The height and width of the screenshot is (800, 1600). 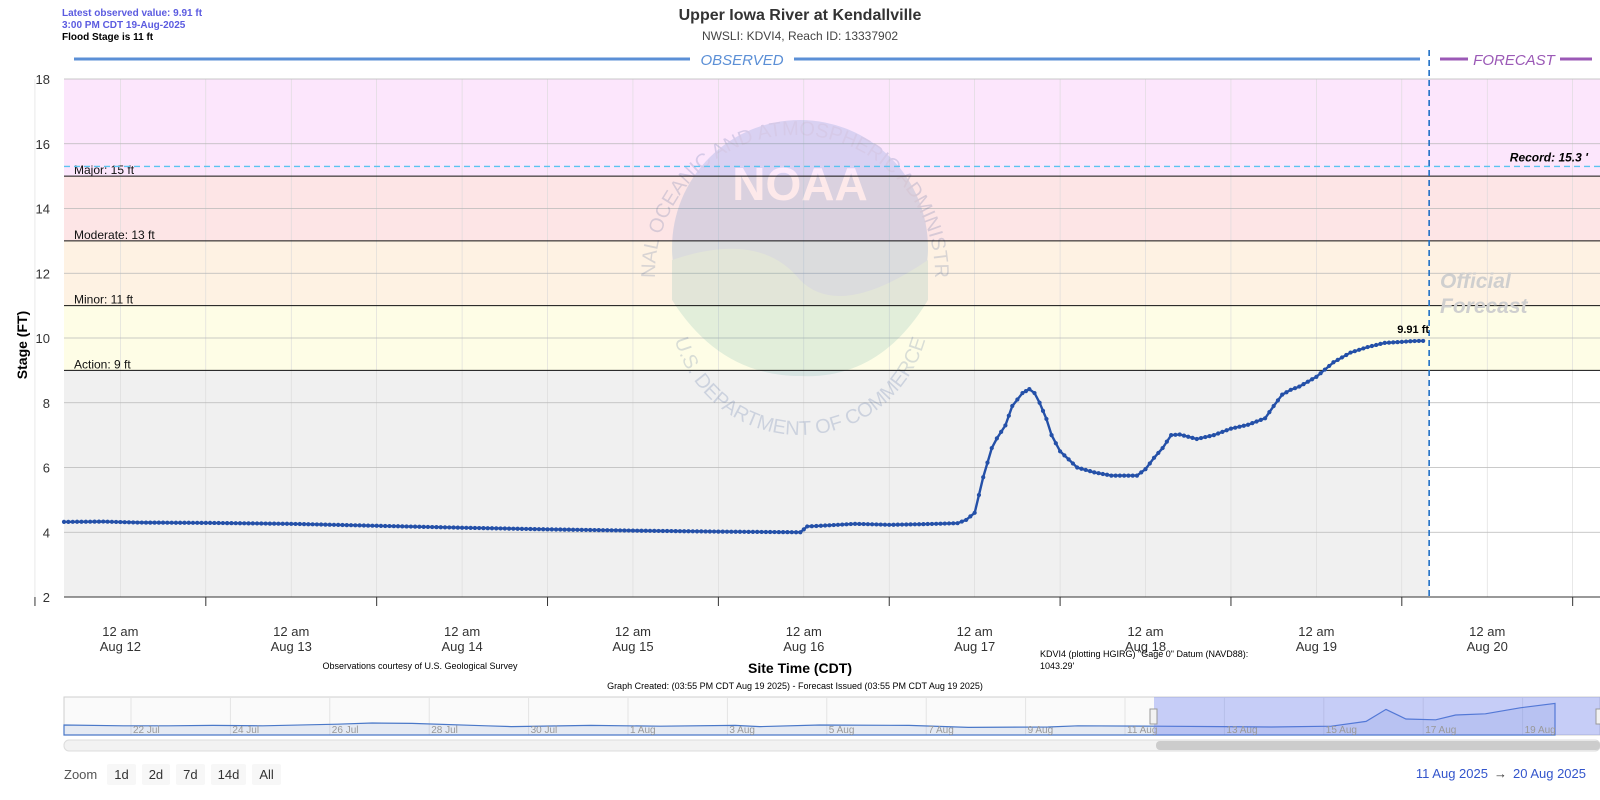 What do you see at coordinates (156, 774) in the screenshot?
I see `zoom-2d-button: 2d` at bounding box center [156, 774].